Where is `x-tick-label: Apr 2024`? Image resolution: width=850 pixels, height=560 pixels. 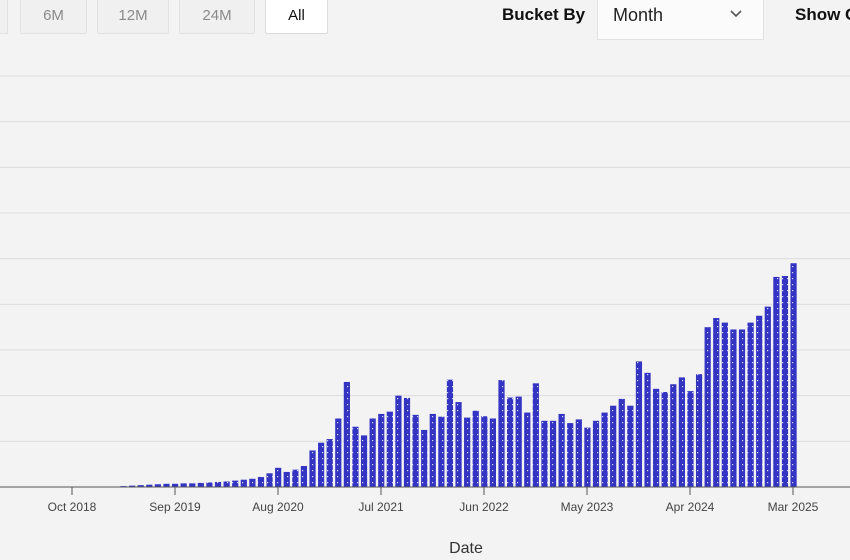 x-tick-label: Apr 2024 is located at coordinates (690, 507).